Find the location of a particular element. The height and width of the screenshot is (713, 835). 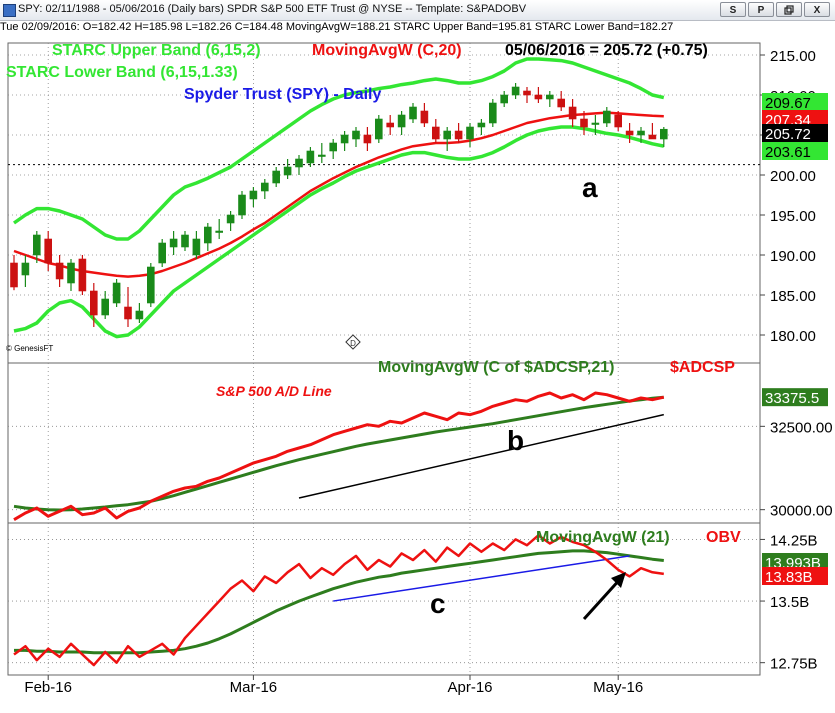

value-tag-label: 33375.5 is located at coordinates (792, 398).